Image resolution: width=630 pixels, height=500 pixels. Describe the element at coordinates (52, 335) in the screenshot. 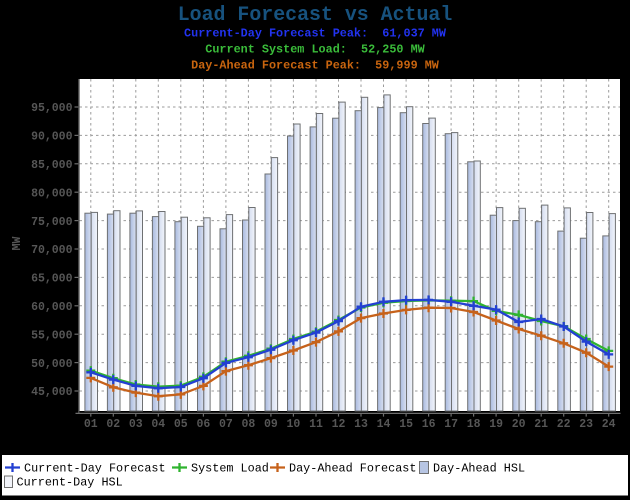

I see `svg-text: 55,000` at that location.